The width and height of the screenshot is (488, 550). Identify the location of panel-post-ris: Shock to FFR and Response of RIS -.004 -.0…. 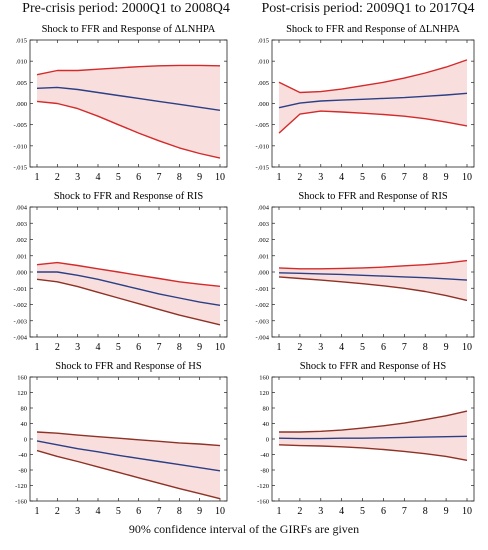
(365, 272).